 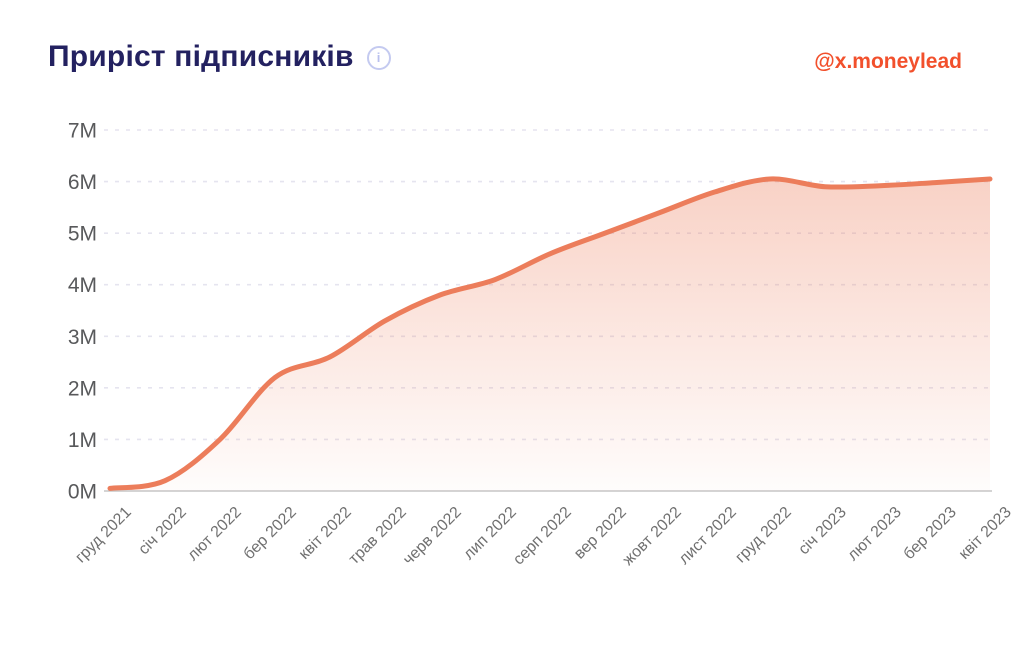 I want to click on chart-header: Приріст підписників i @x.moneylead, so click(x=505, y=57).